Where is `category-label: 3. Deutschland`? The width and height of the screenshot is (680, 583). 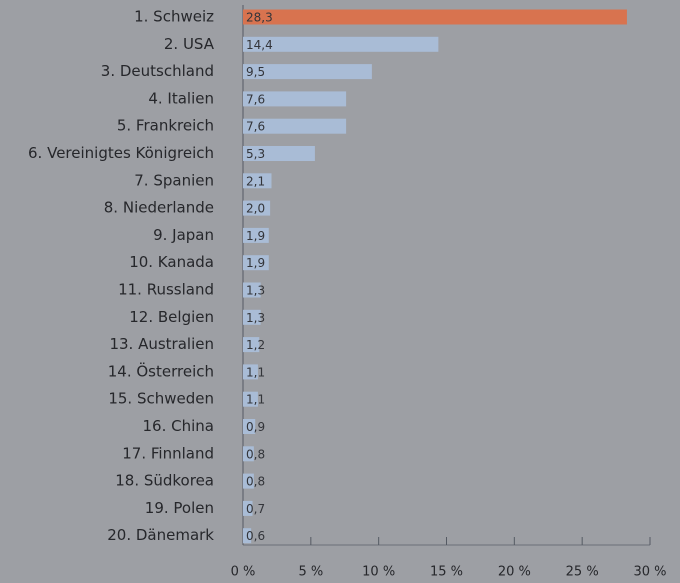 category-label: 3. Deutschland is located at coordinates (157, 71).